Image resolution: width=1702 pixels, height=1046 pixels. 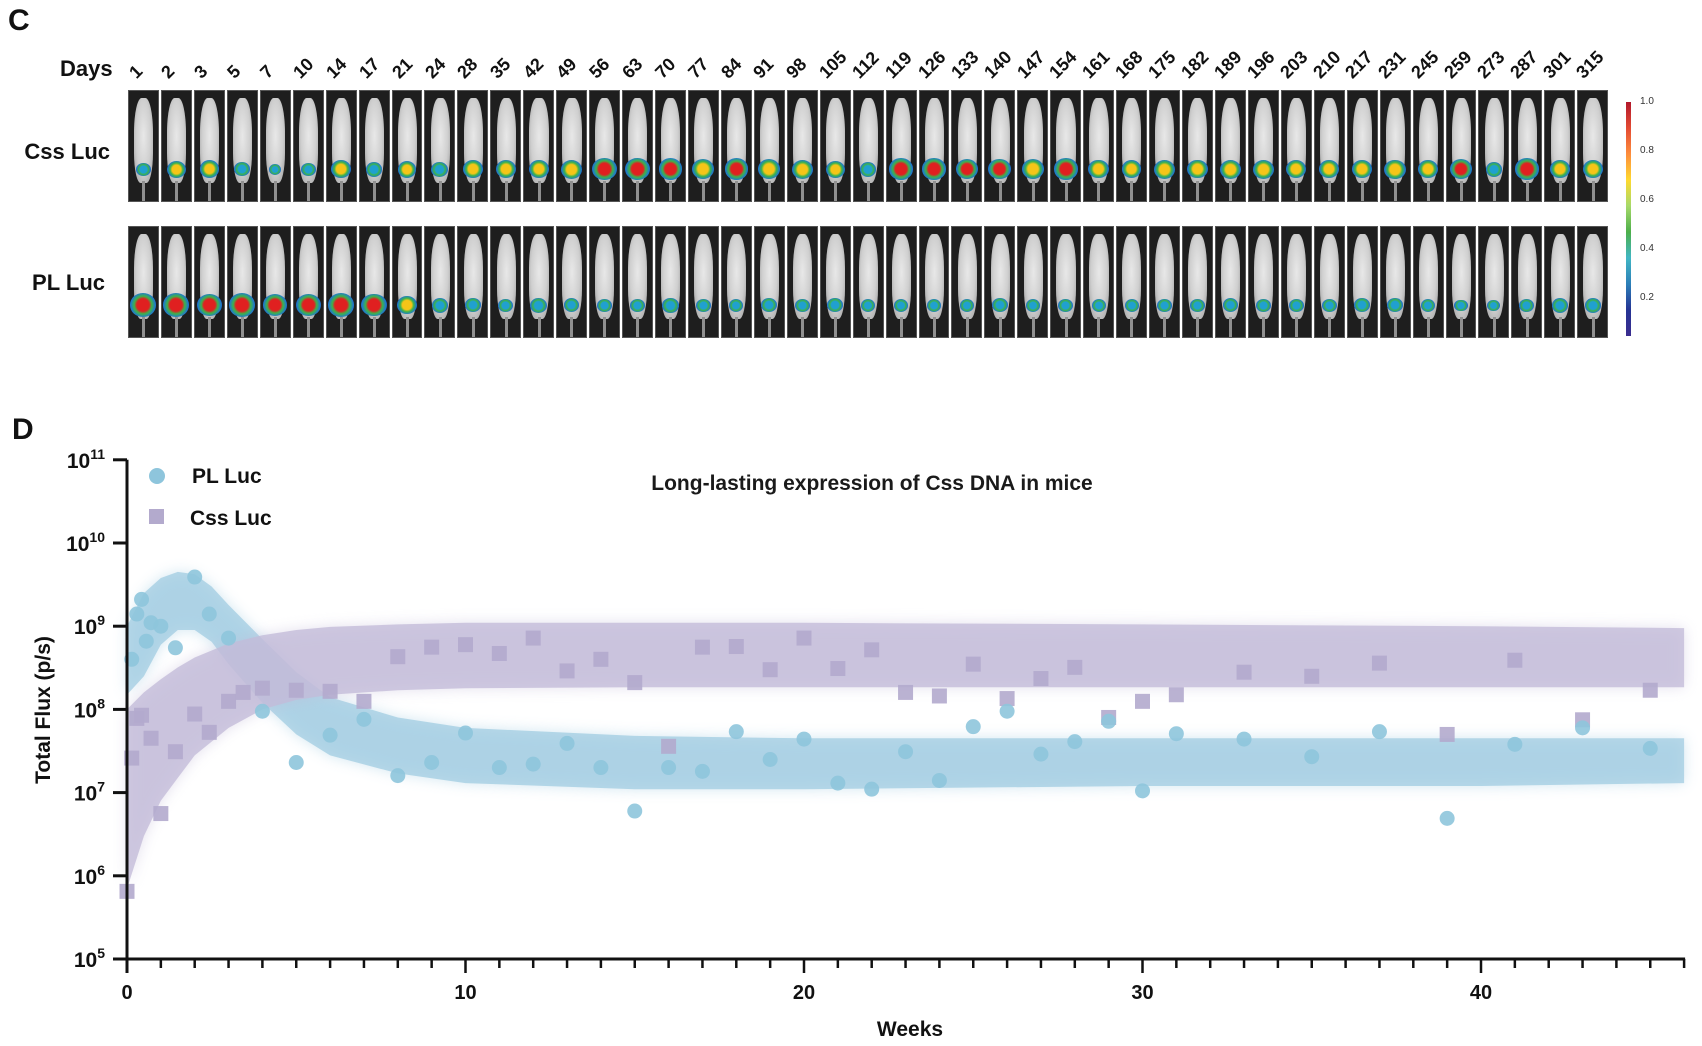 I want to click on x-axis-label: Weeks, so click(x=910, y=1029).